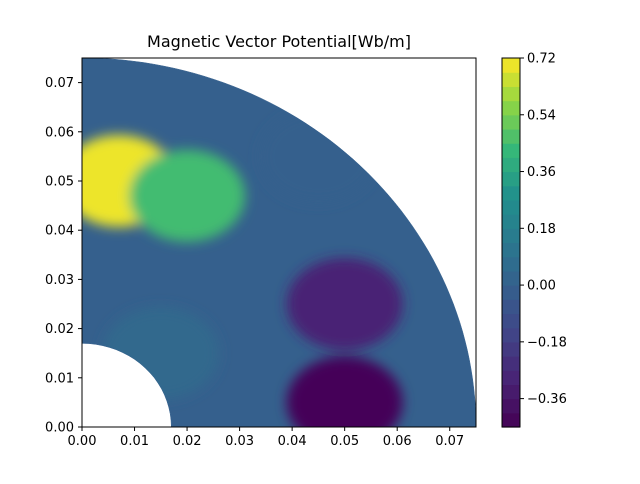 The image size is (640, 484). I want to click on colorbar-tick-label: 0.72, so click(541, 59).